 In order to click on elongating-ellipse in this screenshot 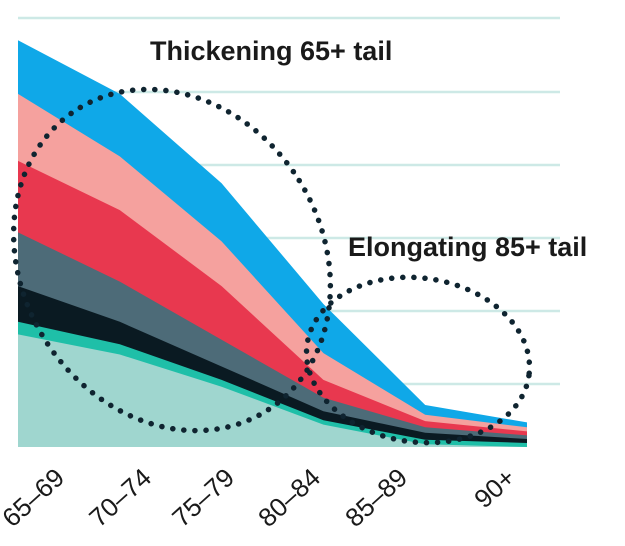, I will do `click(418, 360)`.